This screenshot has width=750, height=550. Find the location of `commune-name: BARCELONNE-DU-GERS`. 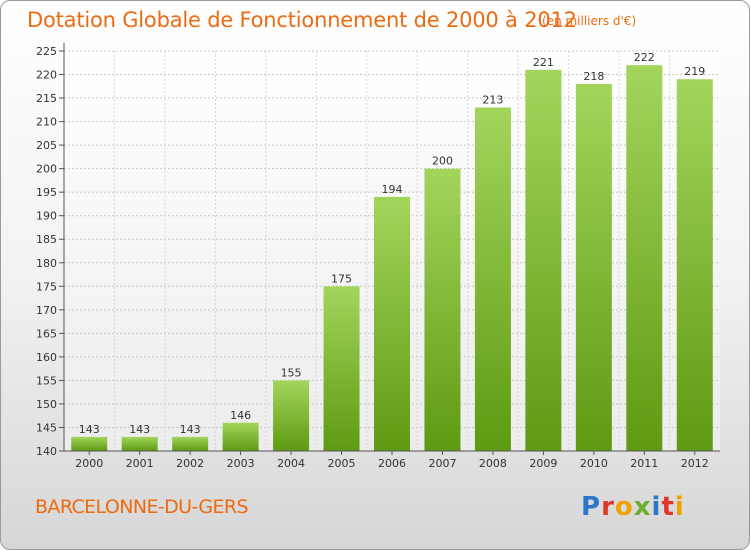

commune-name: BARCELONNE-DU-GERS is located at coordinates (142, 507).